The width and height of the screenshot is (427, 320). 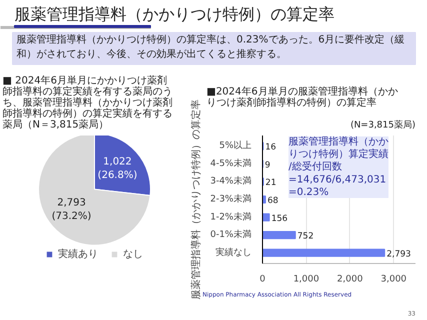 I want to click on data-label: 16, so click(x=270, y=147).